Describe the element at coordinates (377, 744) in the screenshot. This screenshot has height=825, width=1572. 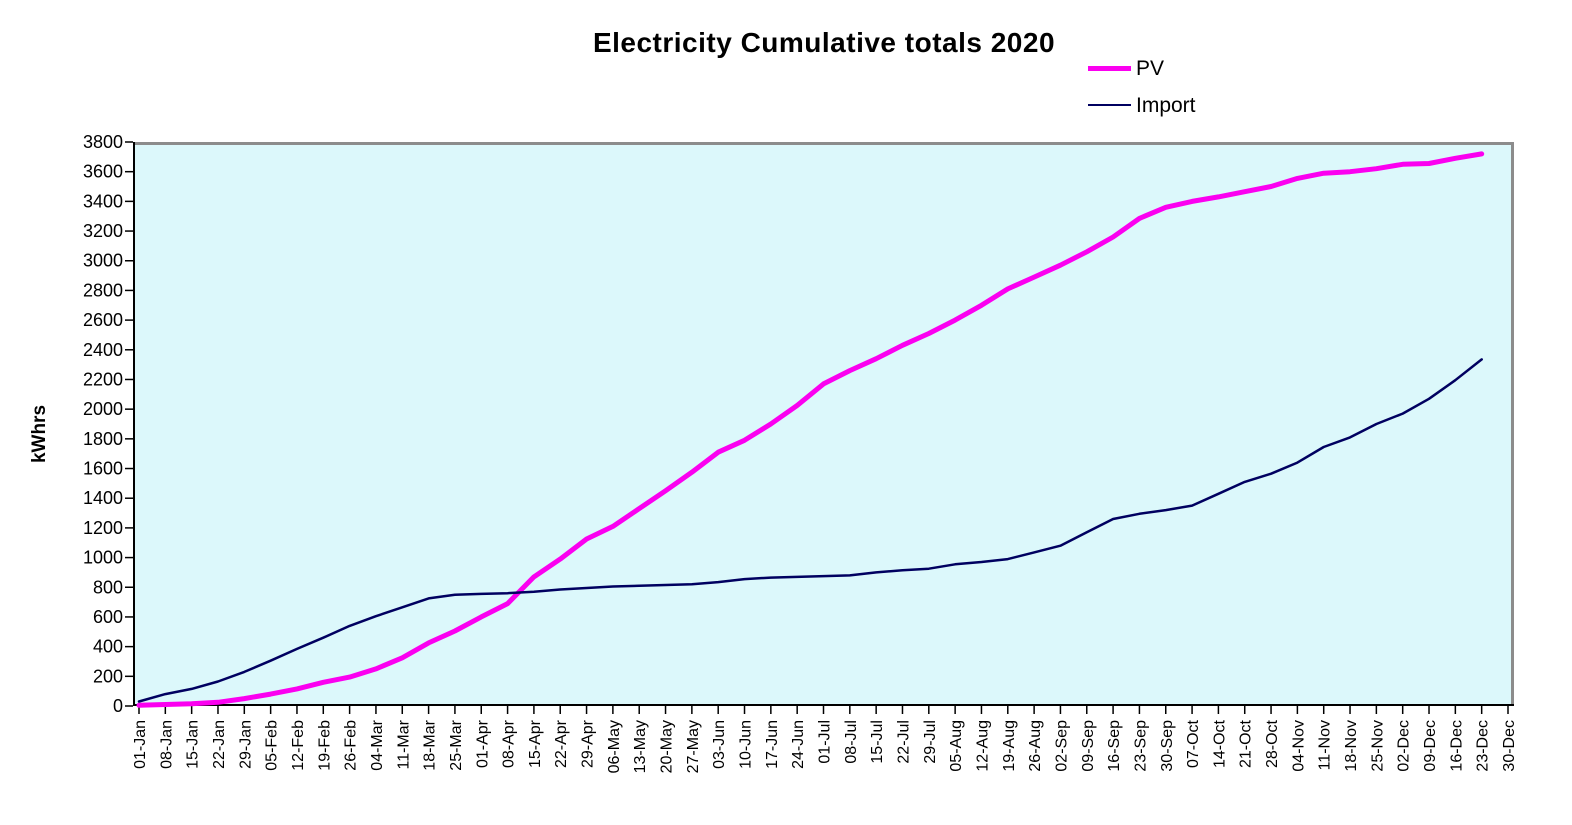
I see `x-tick-label: 04-Mar` at that location.